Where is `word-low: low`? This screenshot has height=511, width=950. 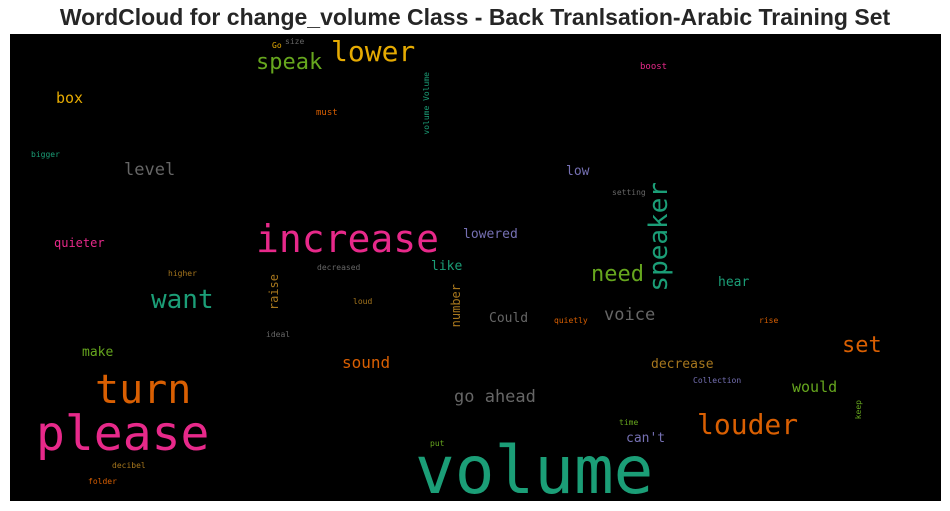
word-low: low is located at coordinates (578, 171).